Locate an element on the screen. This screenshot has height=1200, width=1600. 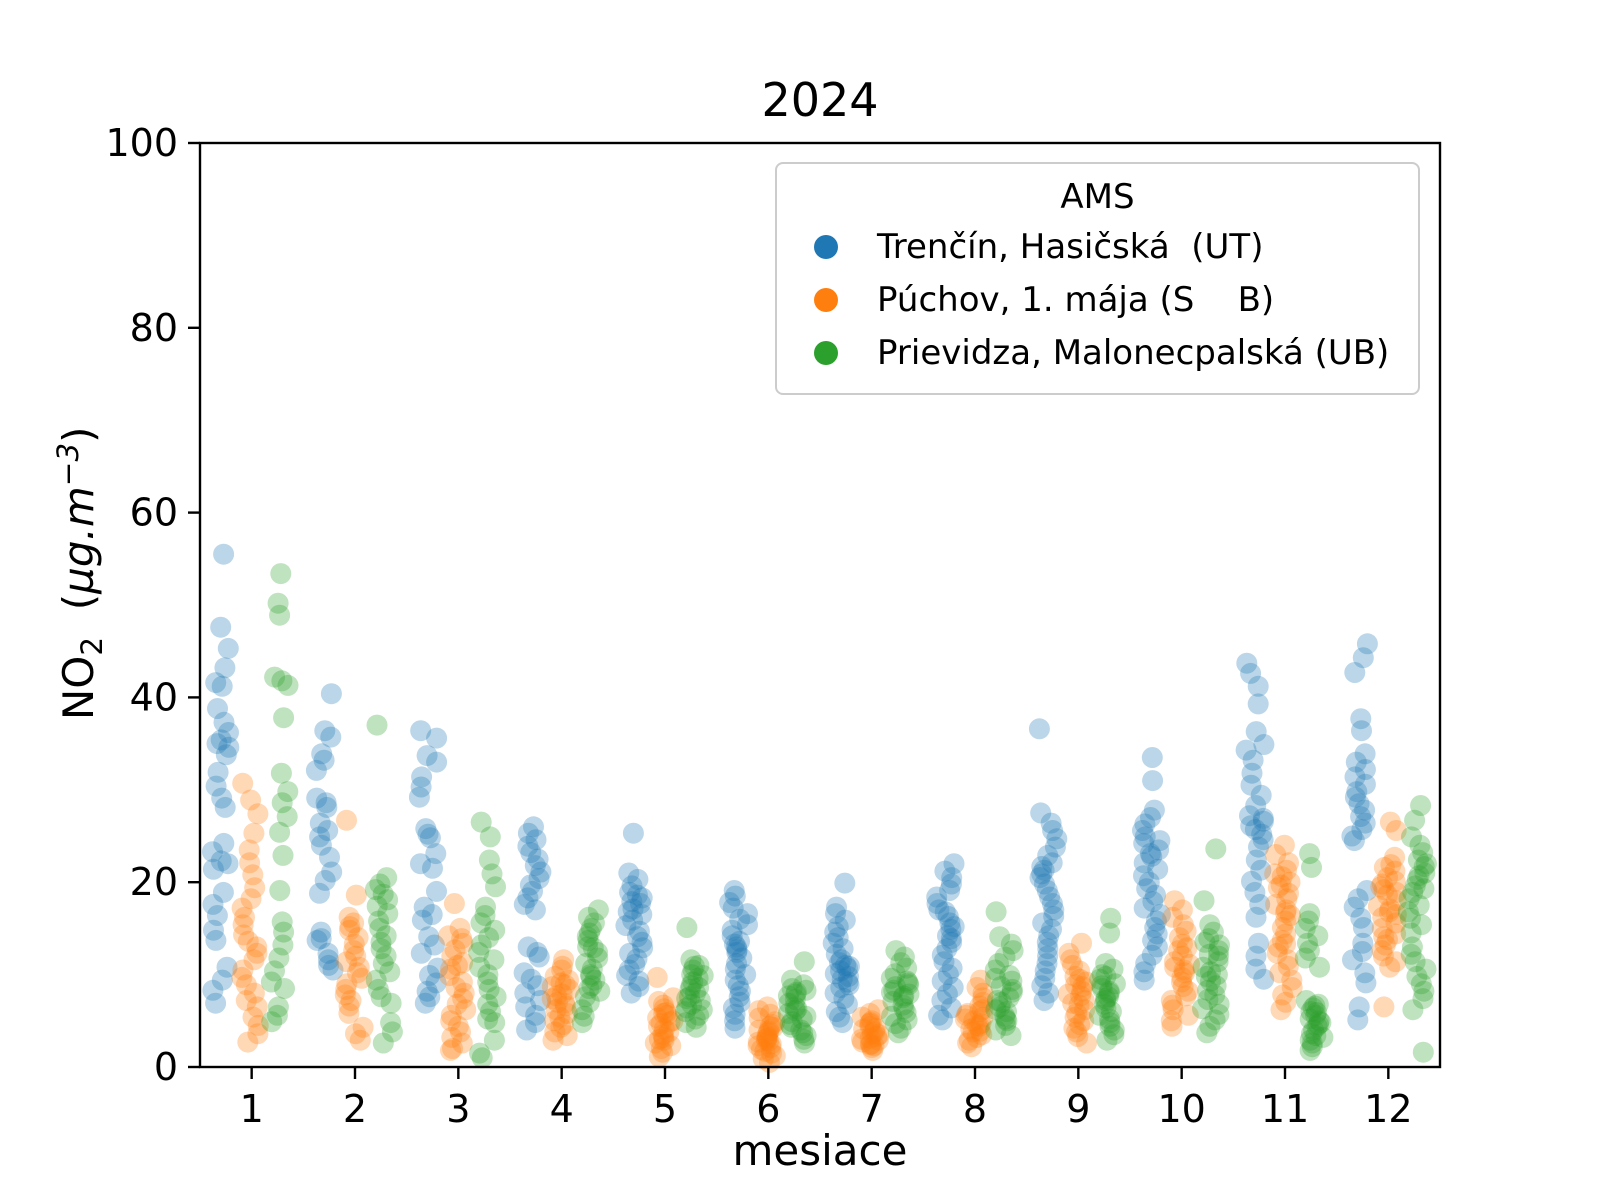
x-tick-label: 2 is located at coordinates (355, 1109).